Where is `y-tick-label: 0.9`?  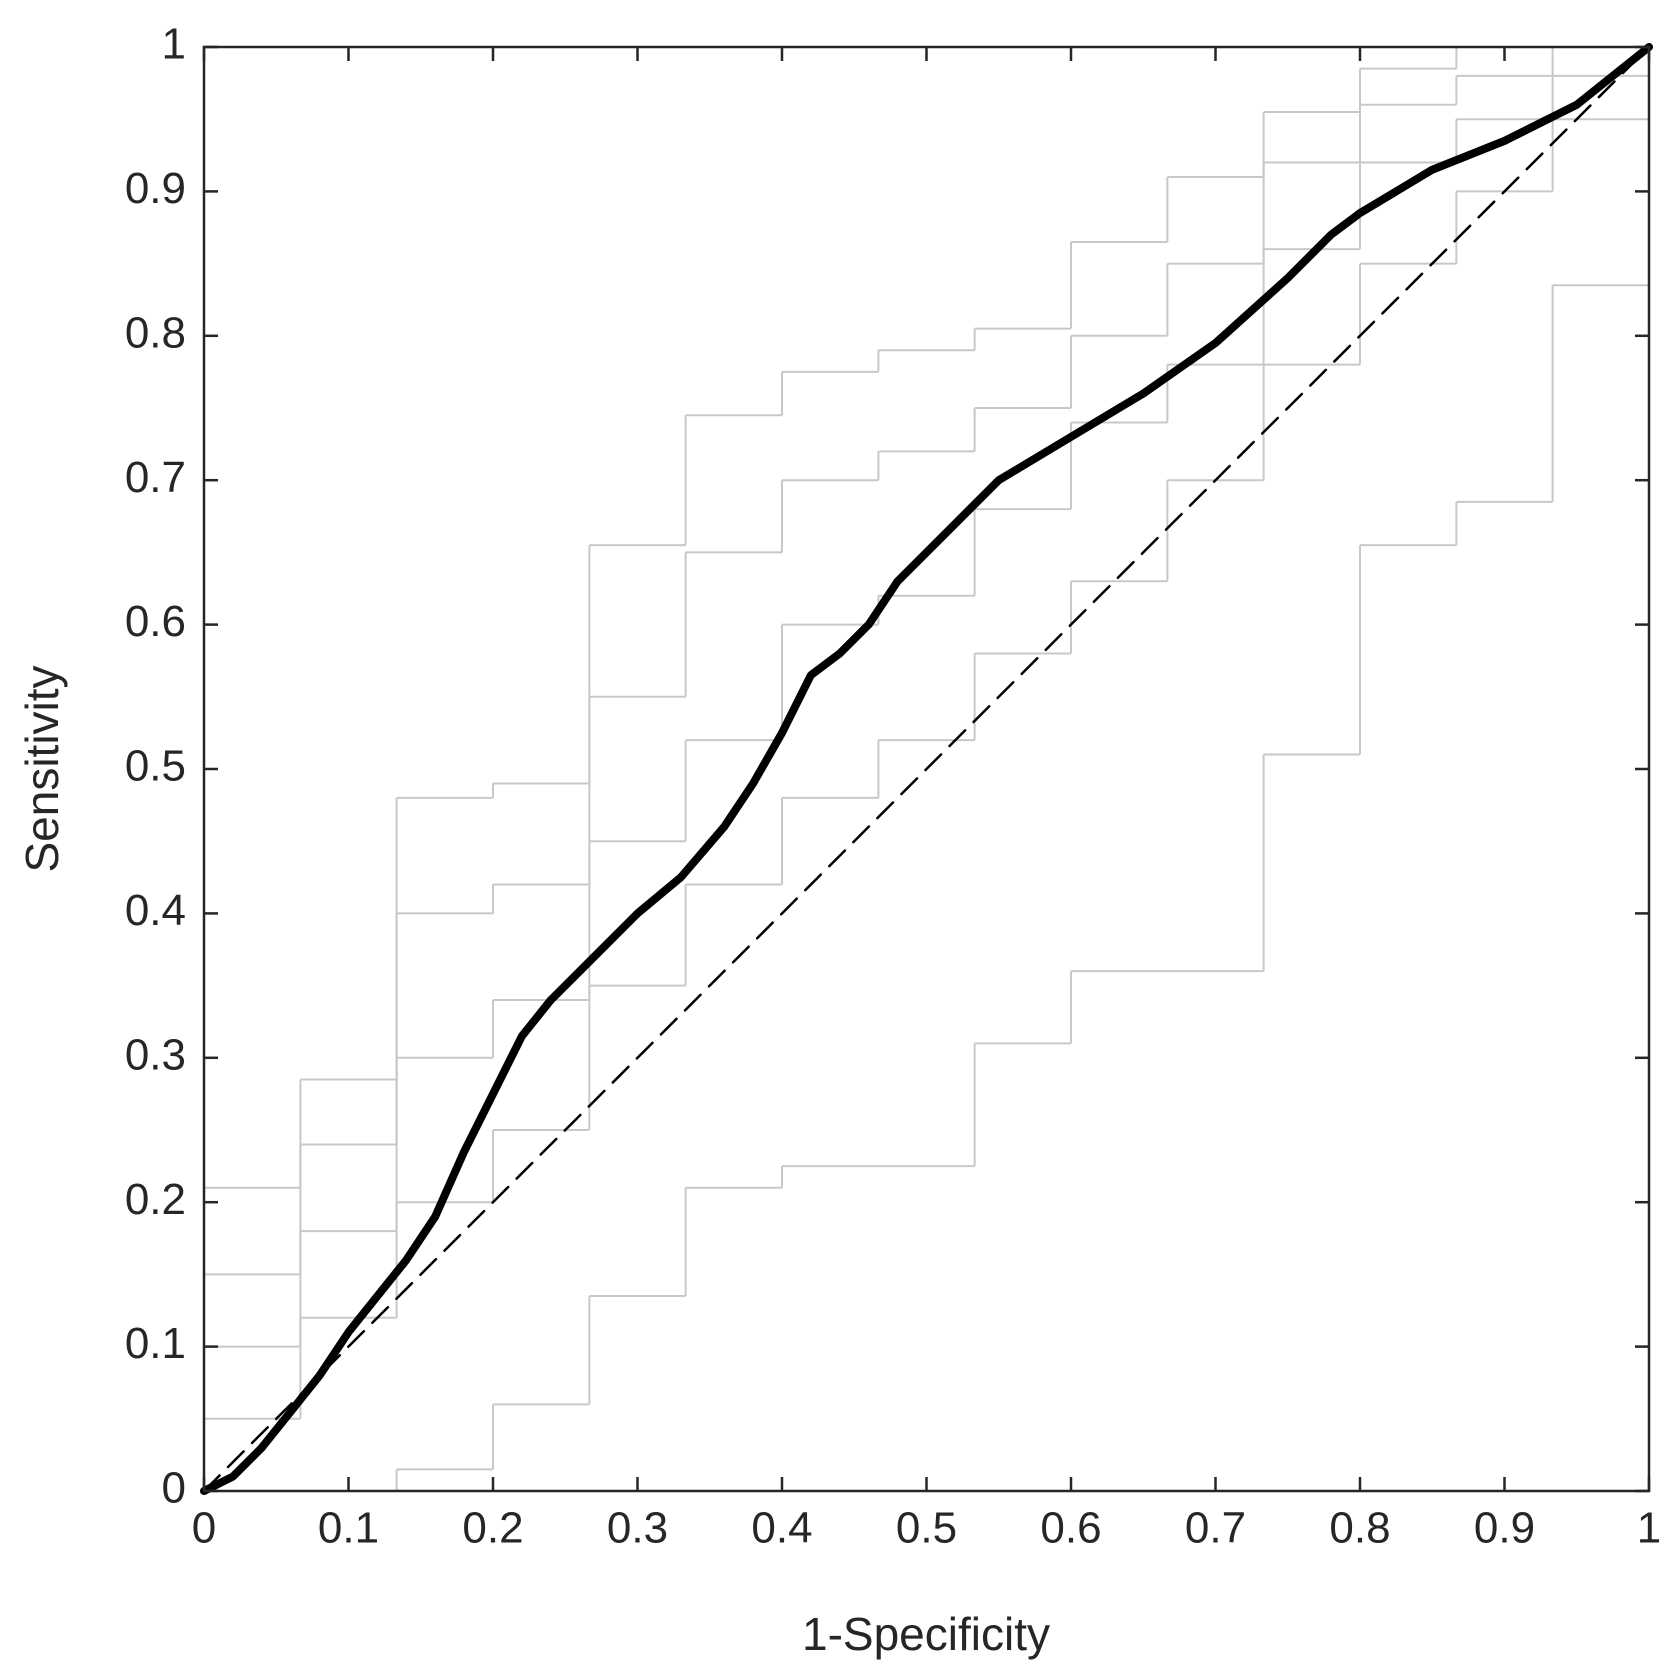
y-tick-label: 0.9 is located at coordinates (155, 188).